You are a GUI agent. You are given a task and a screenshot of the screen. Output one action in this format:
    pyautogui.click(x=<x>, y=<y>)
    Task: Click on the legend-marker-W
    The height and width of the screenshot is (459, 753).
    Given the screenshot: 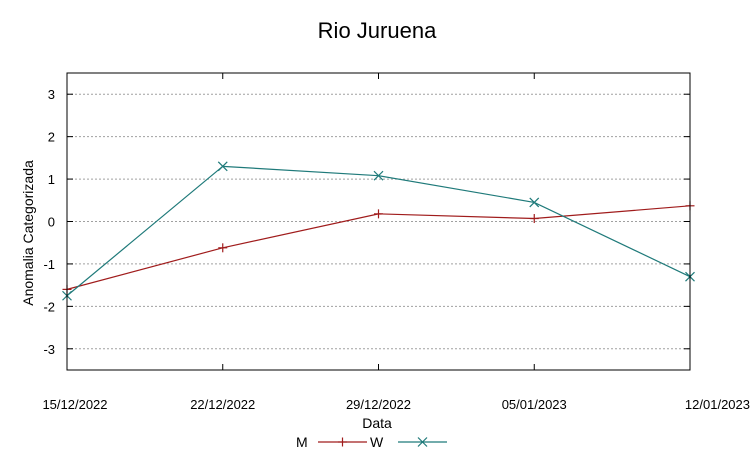 What is the action you would take?
    pyautogui.click(x=422, y=442)
    